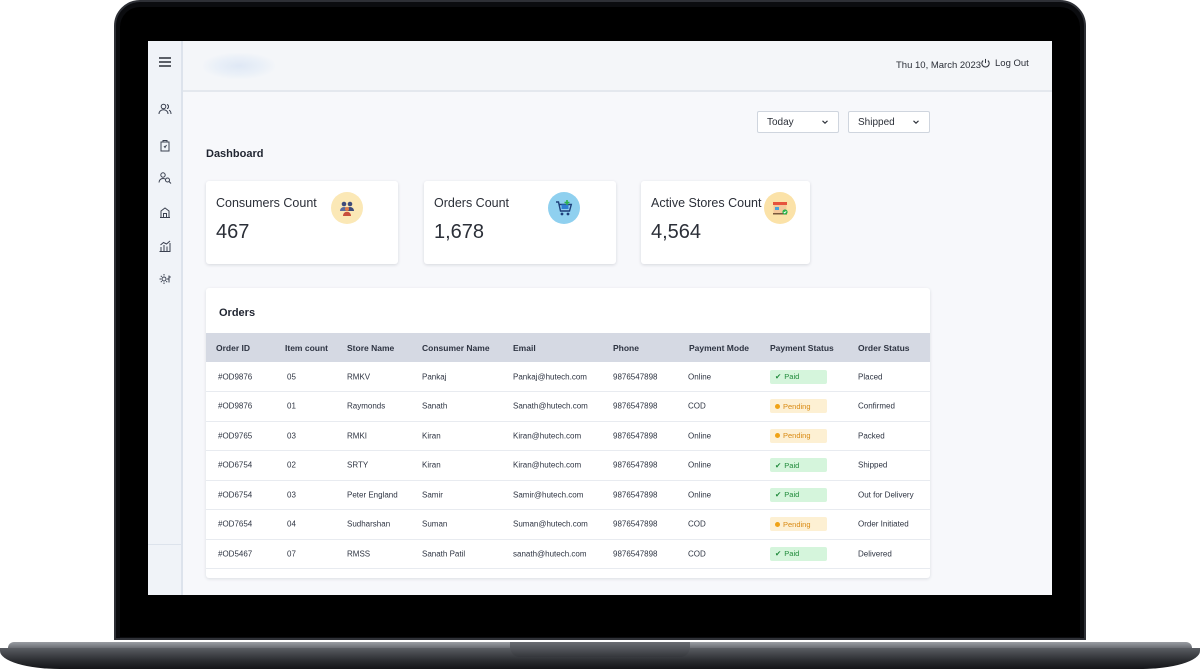  I want to click on payment-status-label: Paid, so click(792, 376).